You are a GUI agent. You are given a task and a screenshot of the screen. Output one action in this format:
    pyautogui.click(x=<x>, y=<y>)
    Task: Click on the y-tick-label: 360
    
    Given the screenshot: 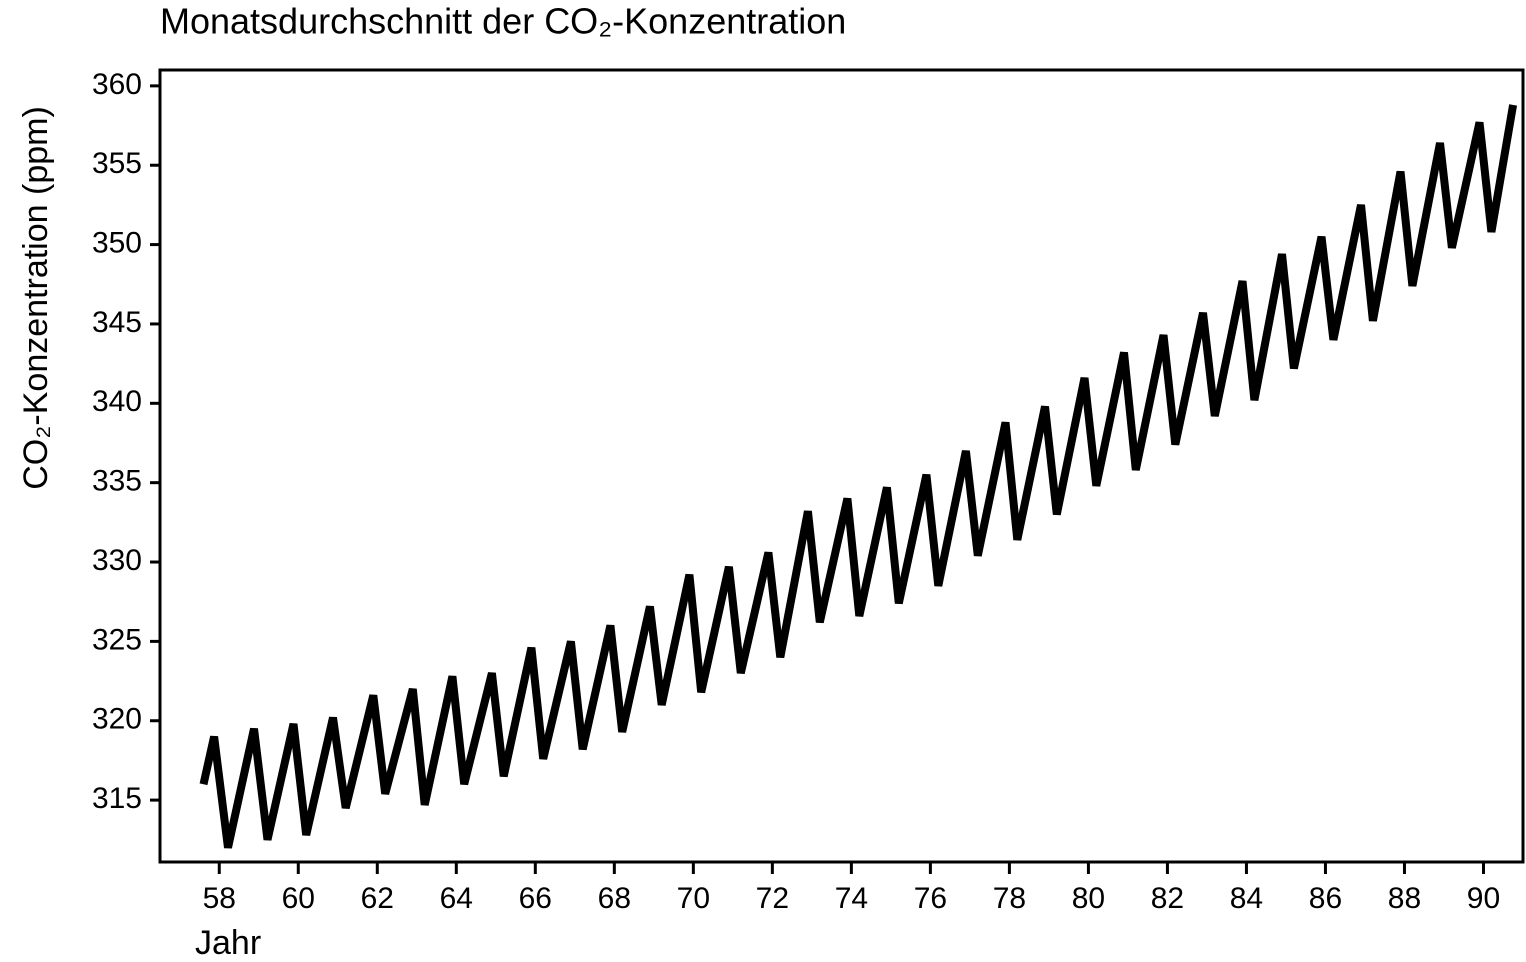 What is the action you would take?
    pyautogui.click(x=117, y=84)
    